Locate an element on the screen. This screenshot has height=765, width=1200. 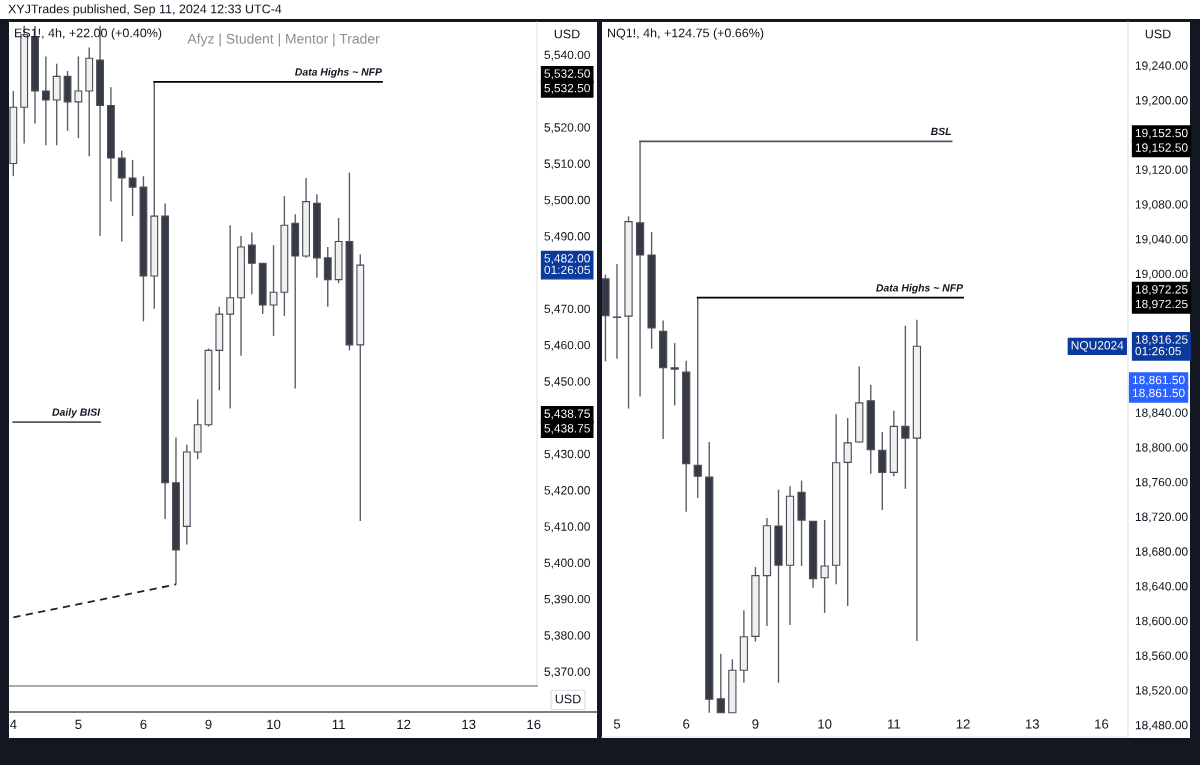
text: XYJTrades published, Sep 11, 2024 12:33 UTC-4 is located at coordinates (145, 10).